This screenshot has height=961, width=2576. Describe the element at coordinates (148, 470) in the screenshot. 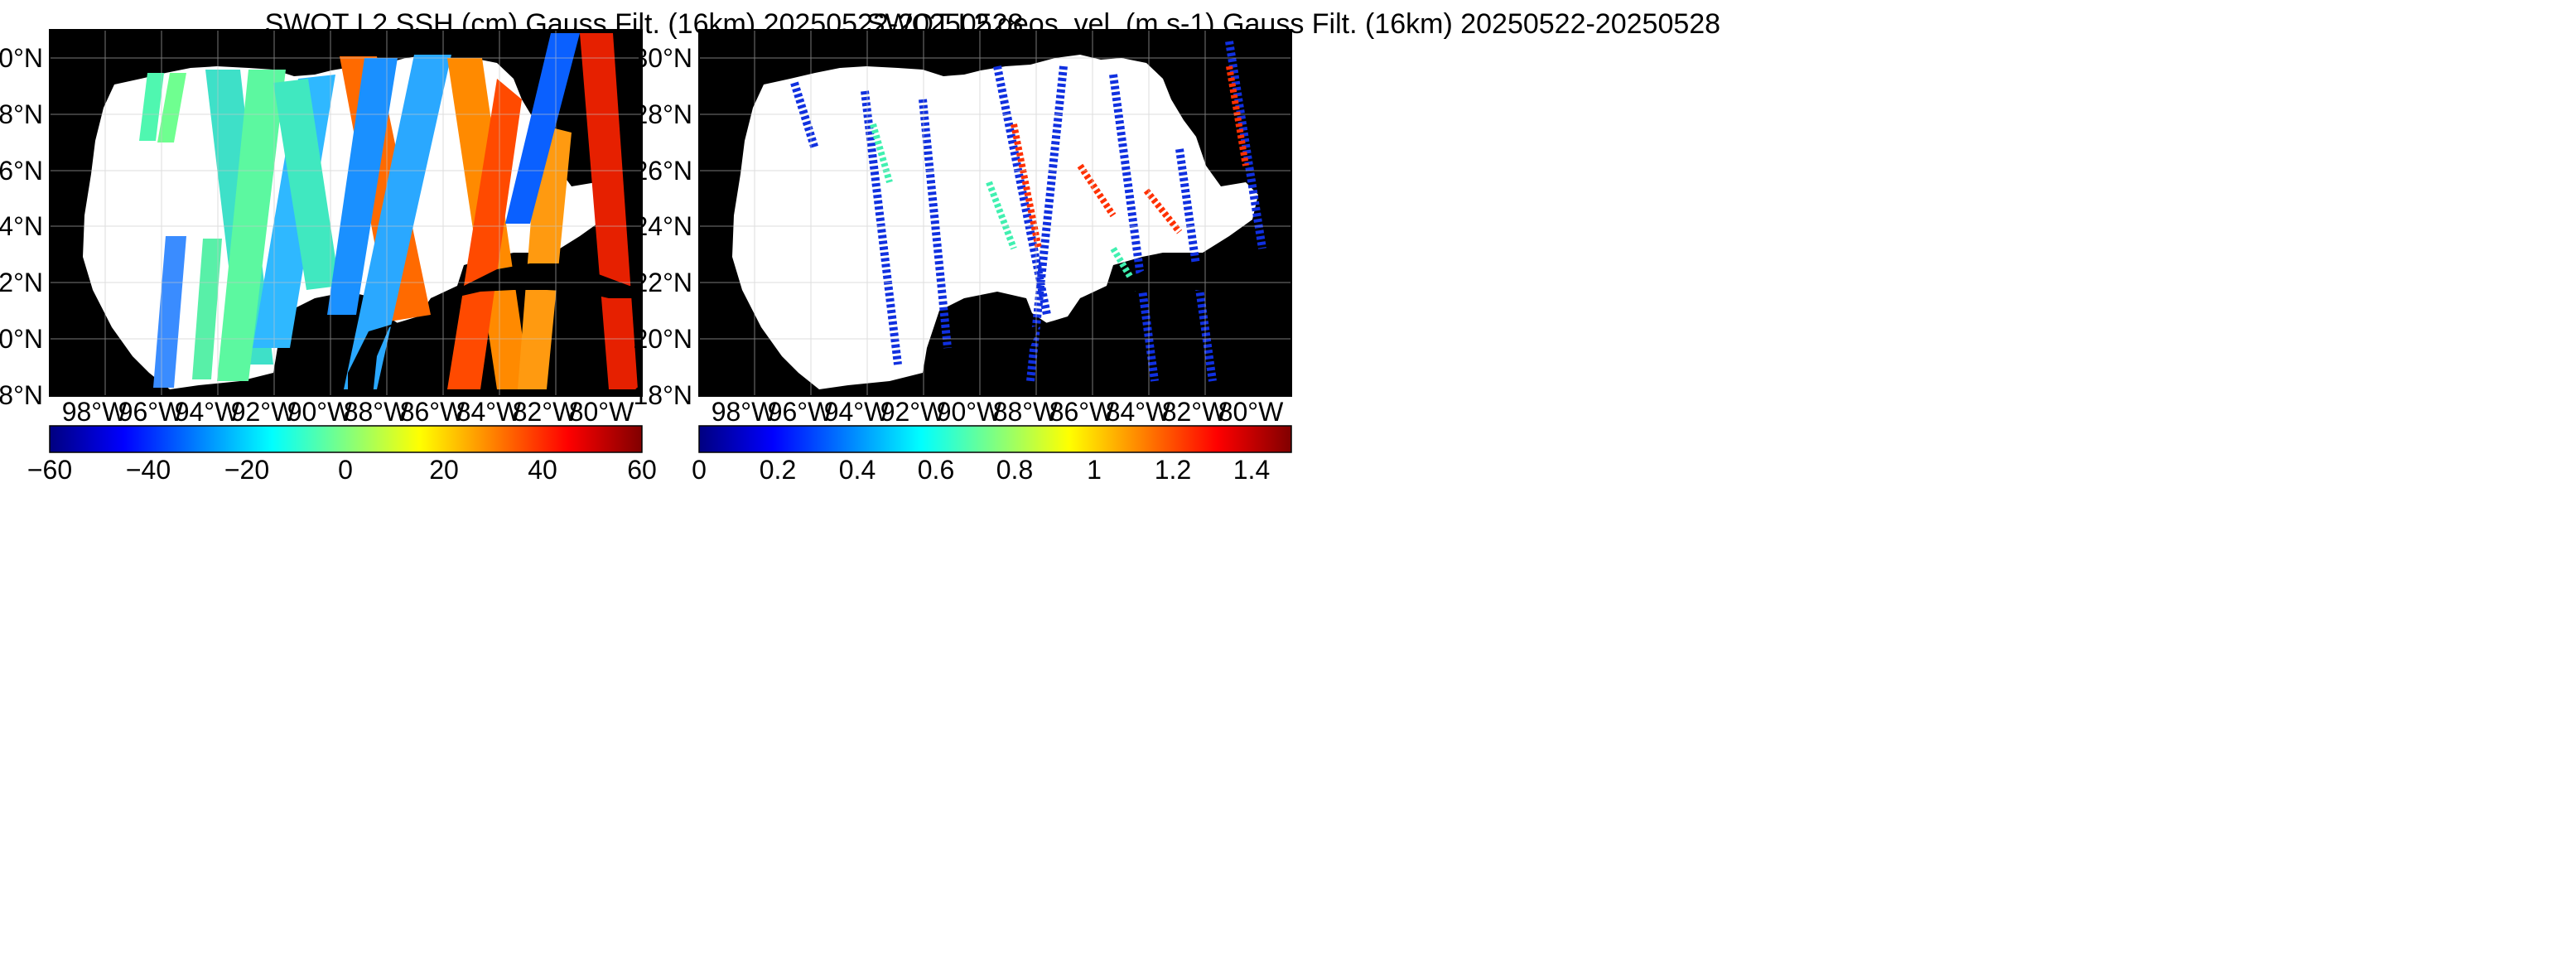

I see `colorbar-tick-label: −40` at that location.